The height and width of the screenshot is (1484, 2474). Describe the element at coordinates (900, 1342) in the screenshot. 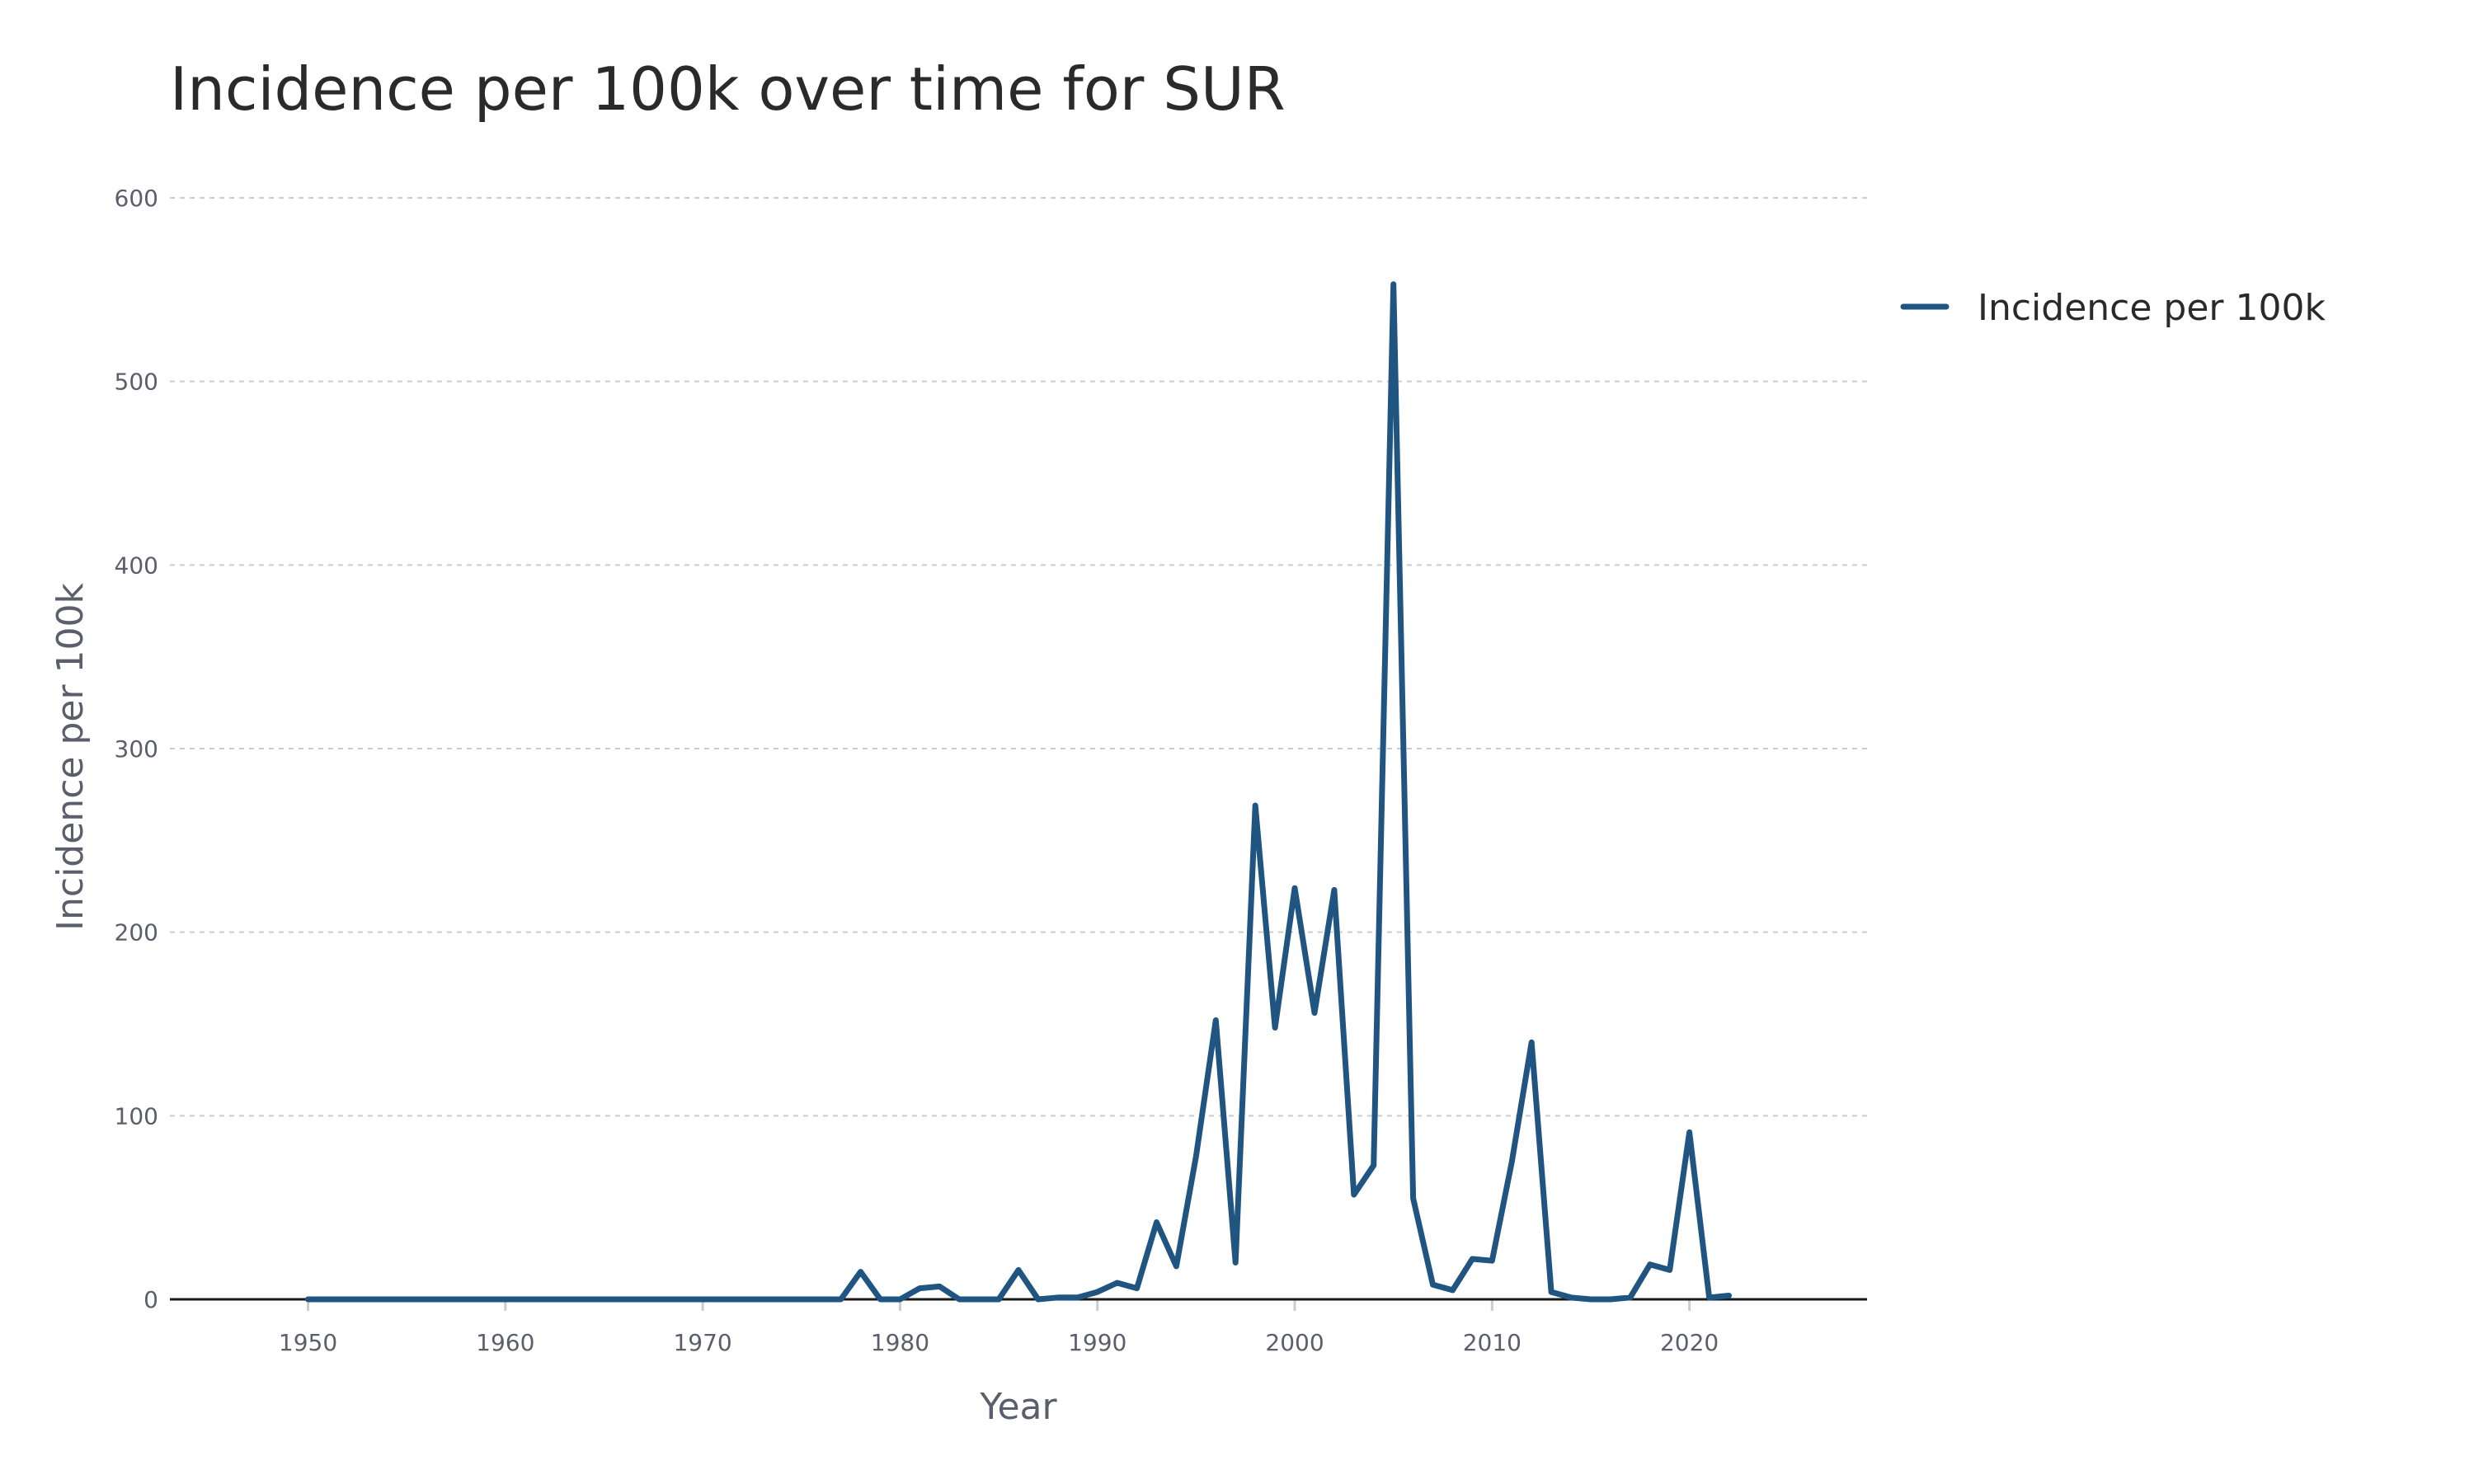

I see `x-tick-label: 1980` at that location.